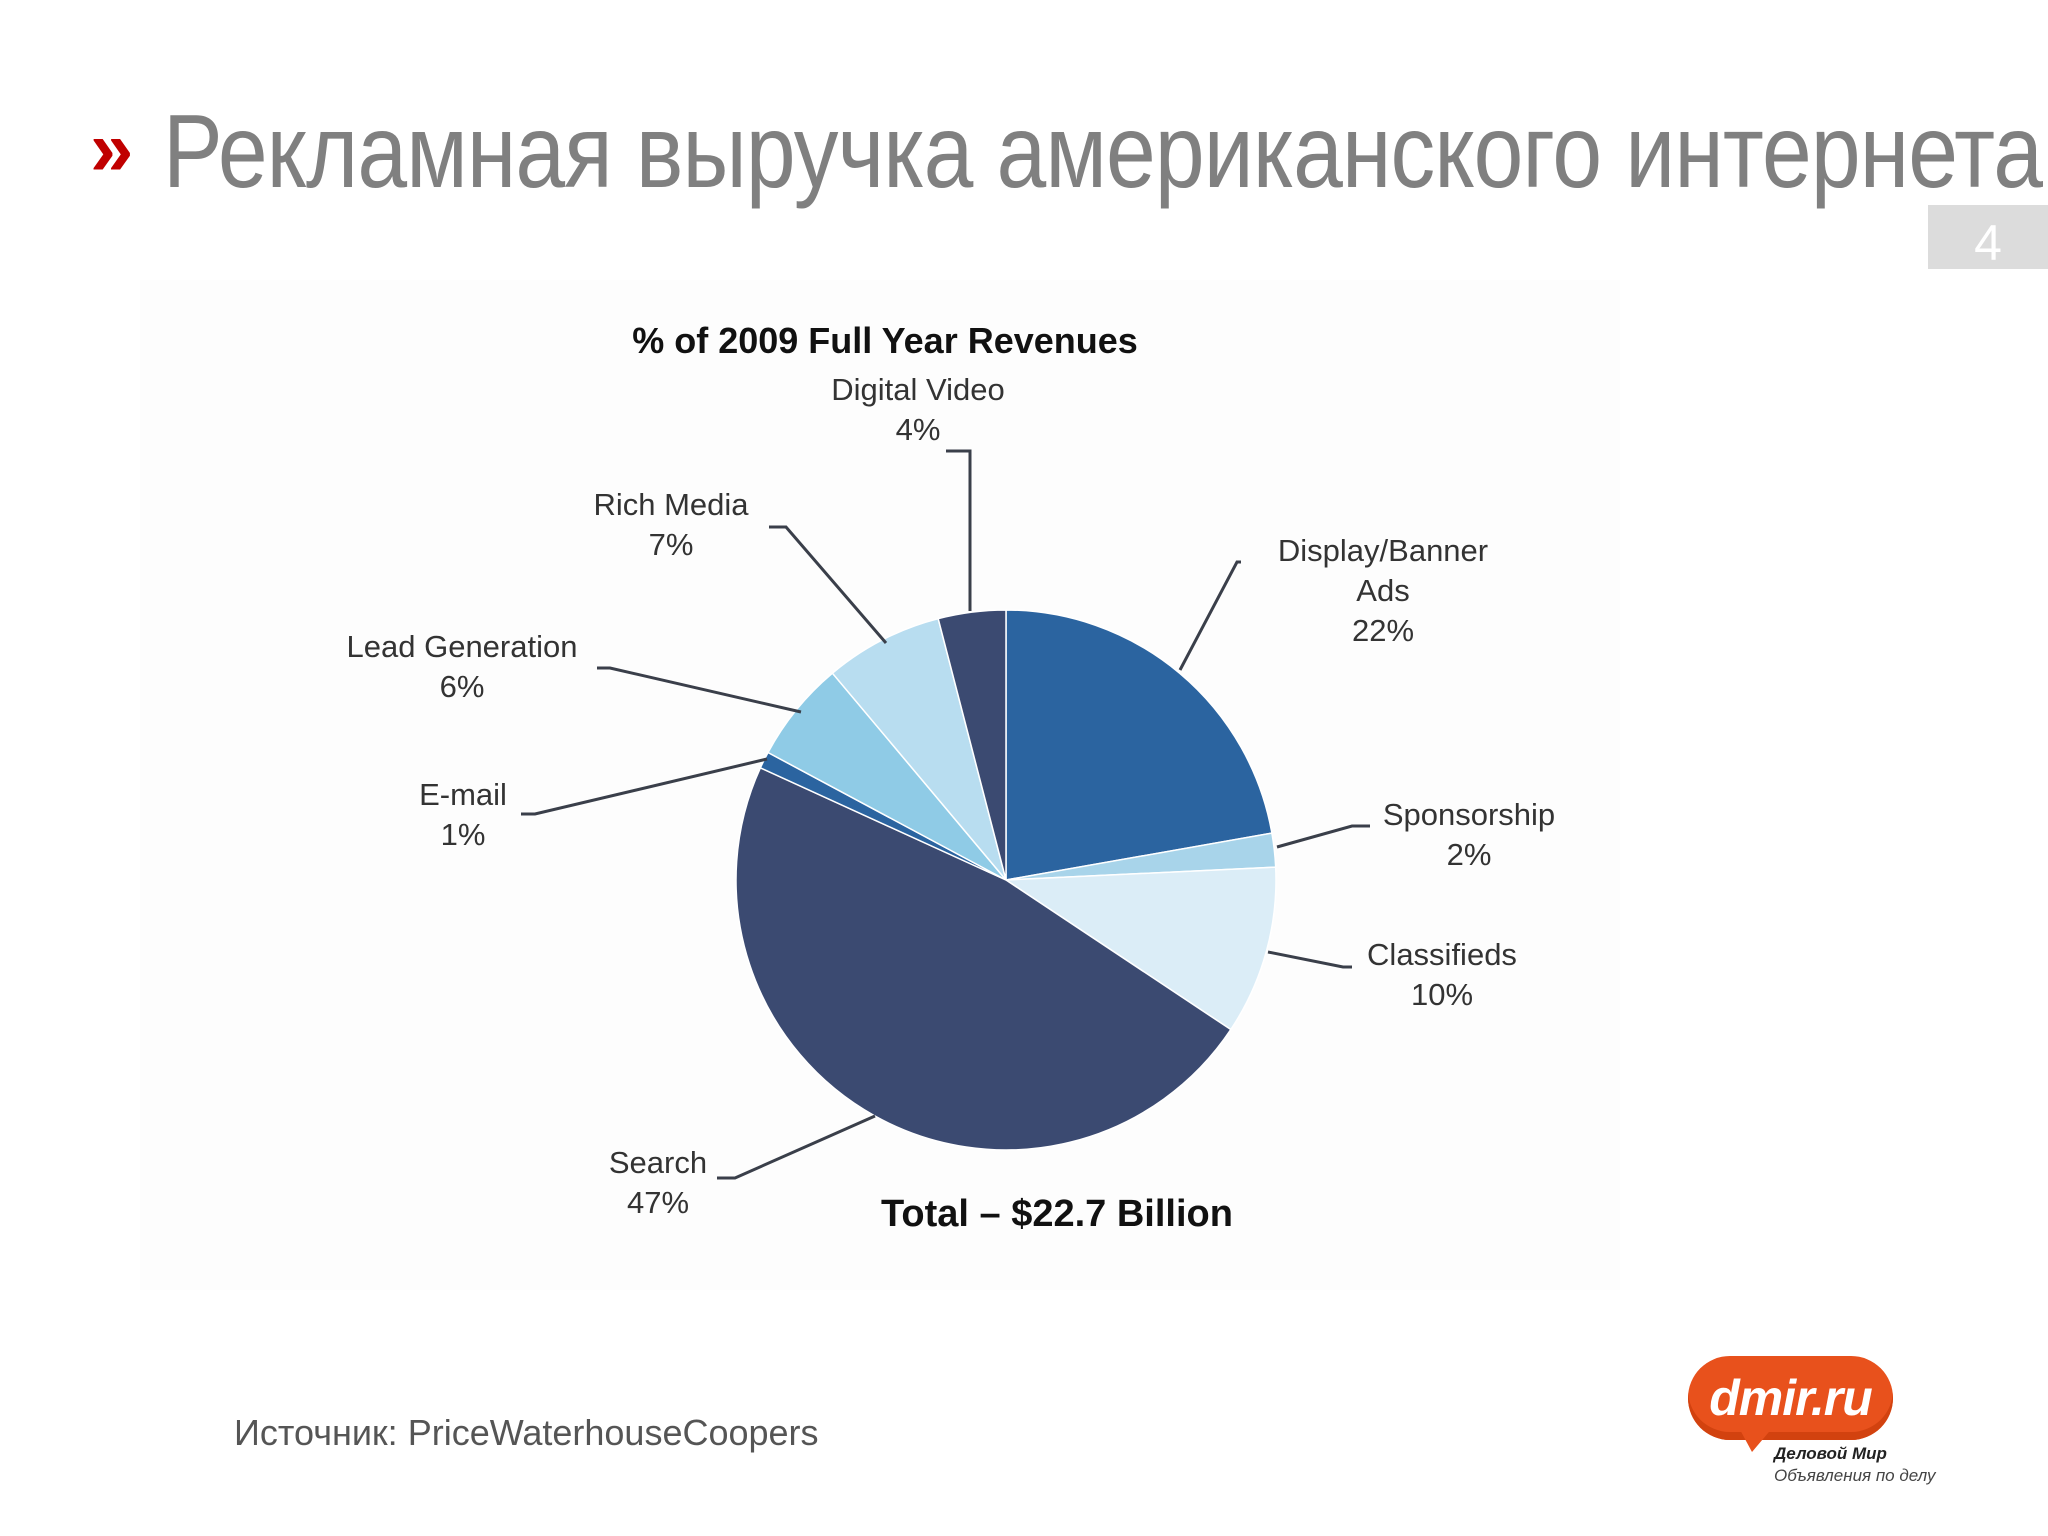  Describe the element at coordinates (972, 745) in the screenshot. I see `pie-slice-digital-video` at that location.